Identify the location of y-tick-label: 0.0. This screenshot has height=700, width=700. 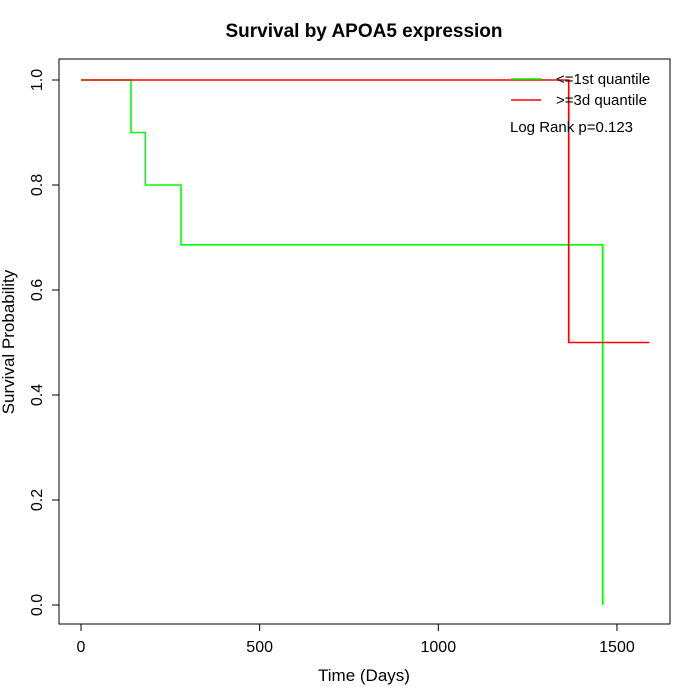
(37, 605).